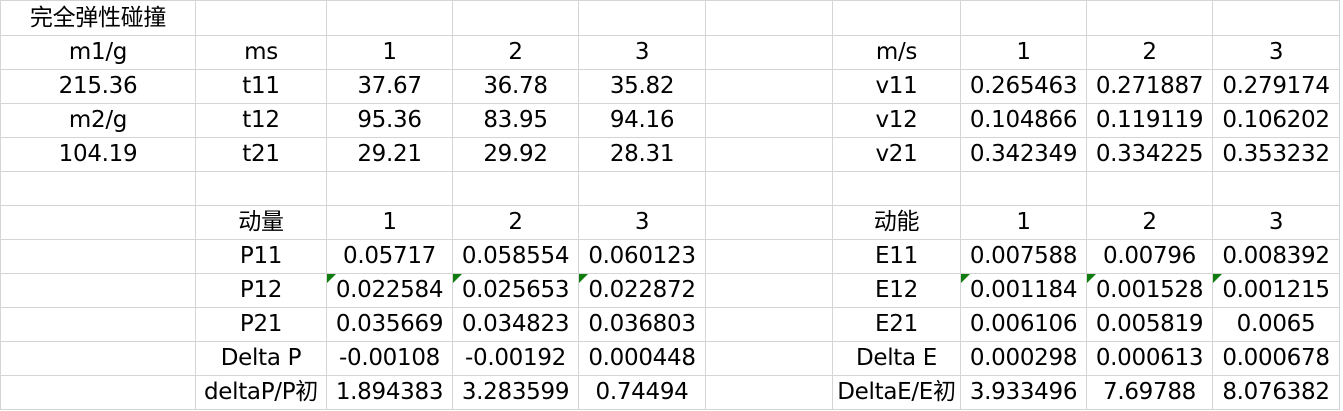 Image resolution: width=1343 pixels, height=411 pixels. What do you see at coordinates (389, 256) in the screenshot?
I see `momentum-cell: 0.05717` at bounding box center [389, 256].